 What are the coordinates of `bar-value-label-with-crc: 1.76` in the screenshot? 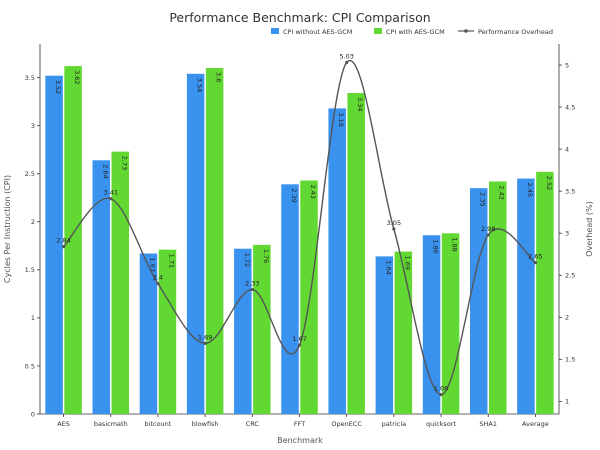 It's located at (266, 256).